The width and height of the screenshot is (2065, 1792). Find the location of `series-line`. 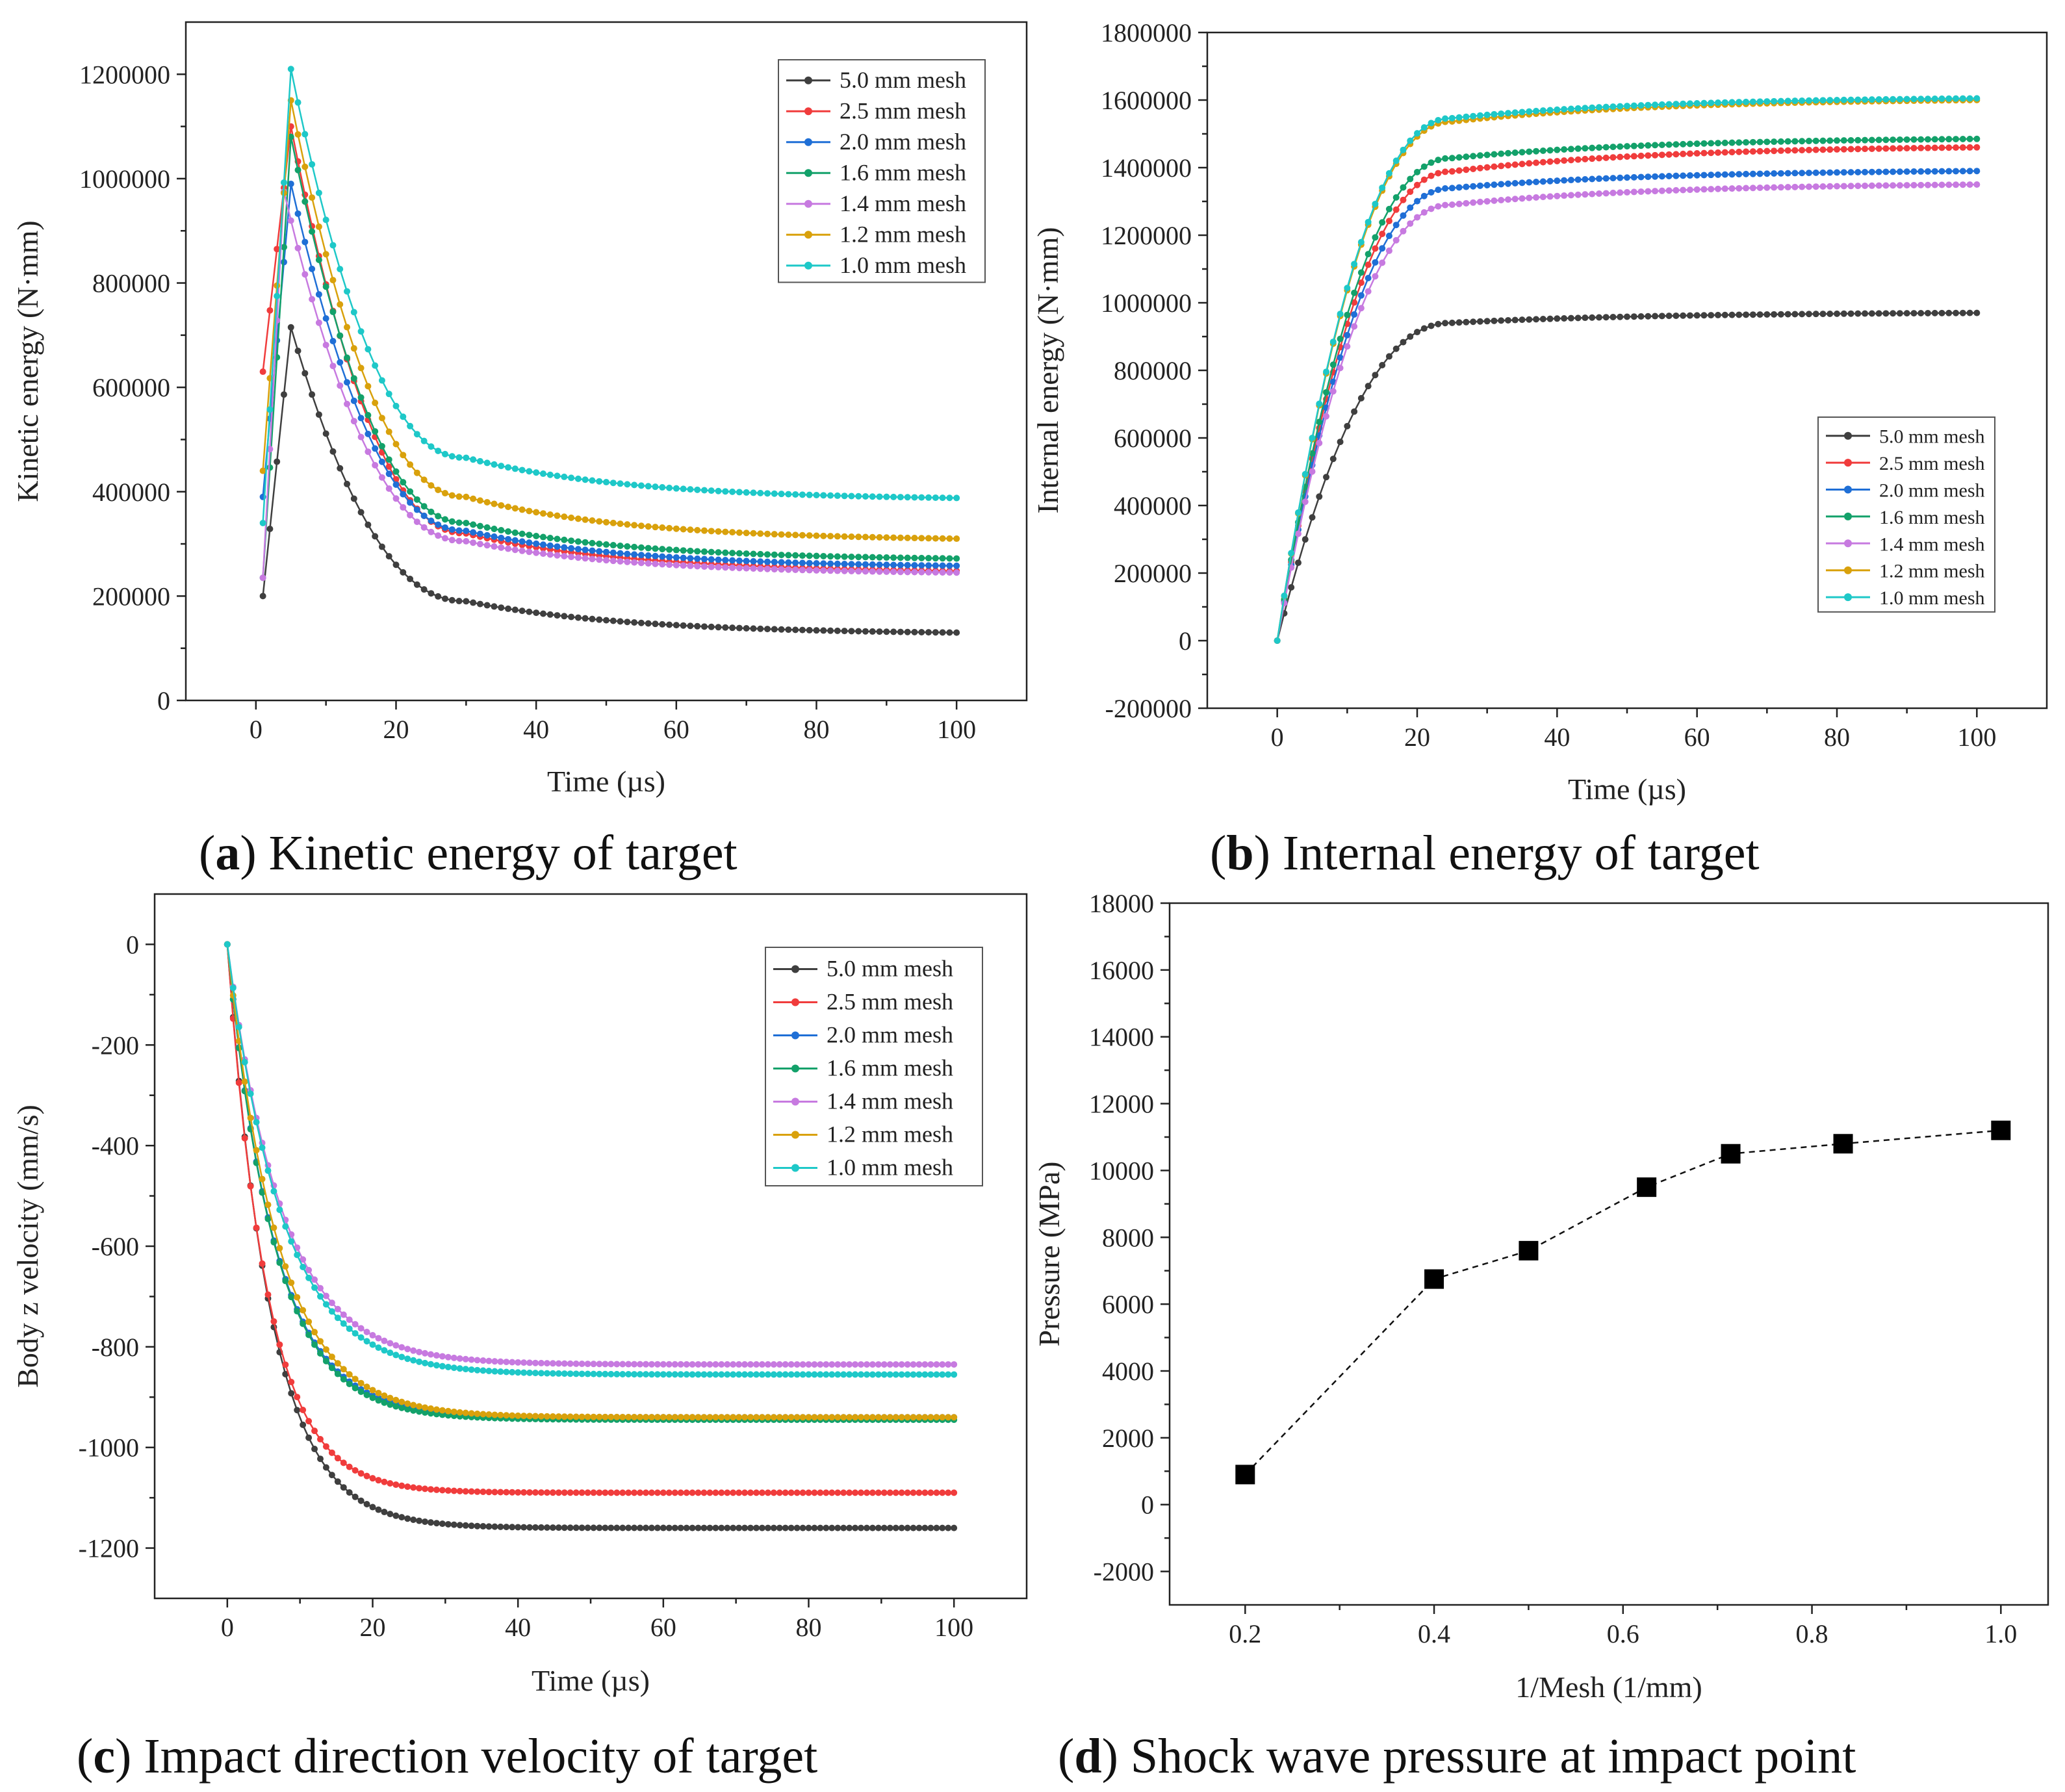

series-line is located at coordinates (609, 480).